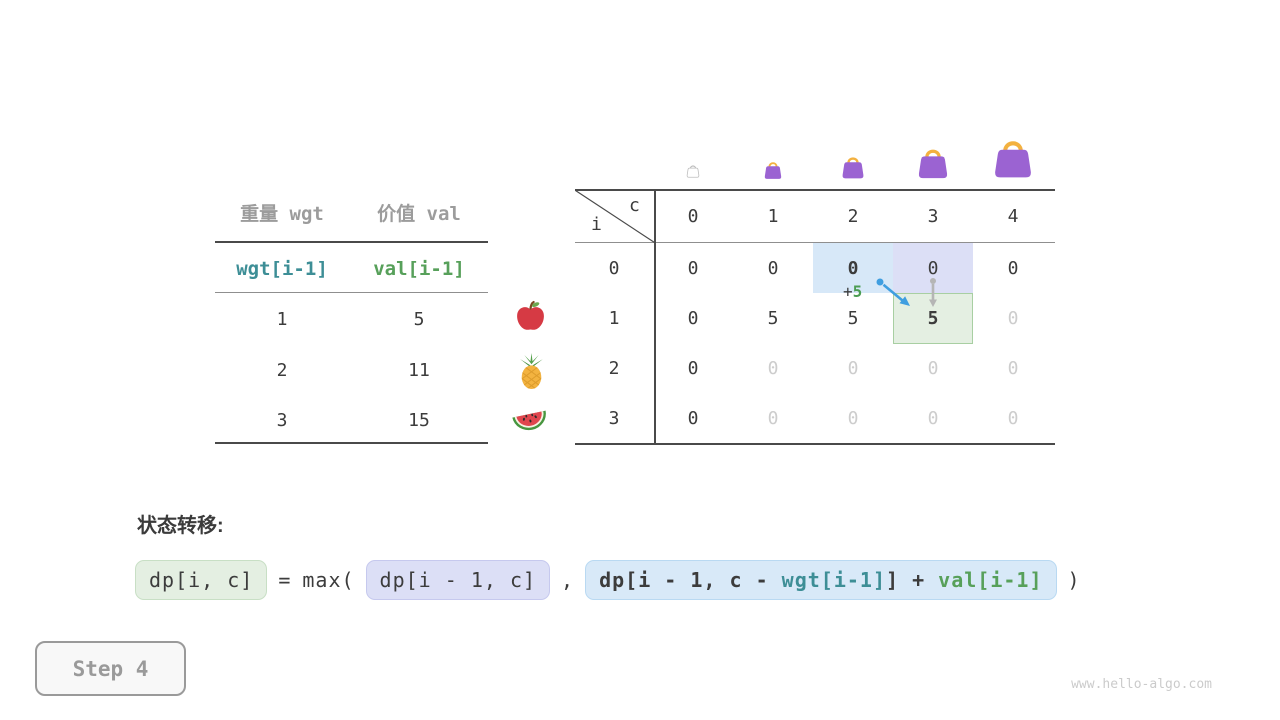  I want to click on watermark-url: www.hello-algo.com, so click(1141, 684).